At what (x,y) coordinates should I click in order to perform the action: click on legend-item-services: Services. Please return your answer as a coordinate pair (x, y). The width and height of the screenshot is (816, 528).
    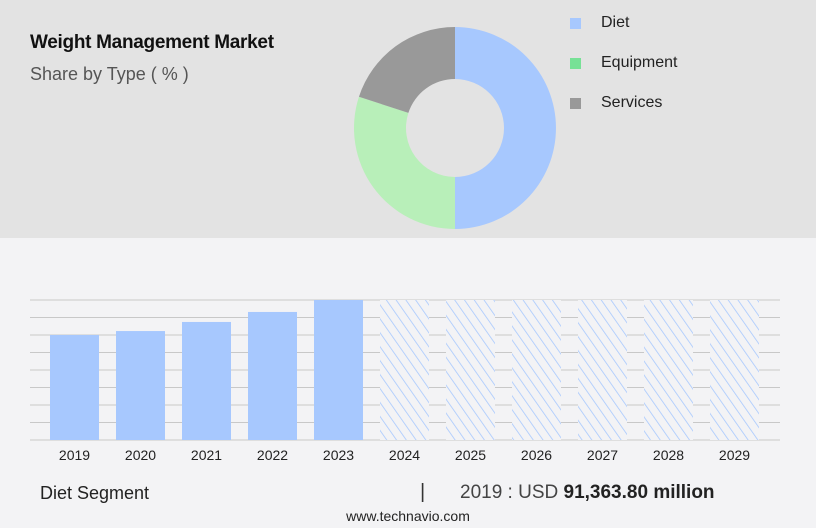
    Looking at the image, I should click on (616, 103).